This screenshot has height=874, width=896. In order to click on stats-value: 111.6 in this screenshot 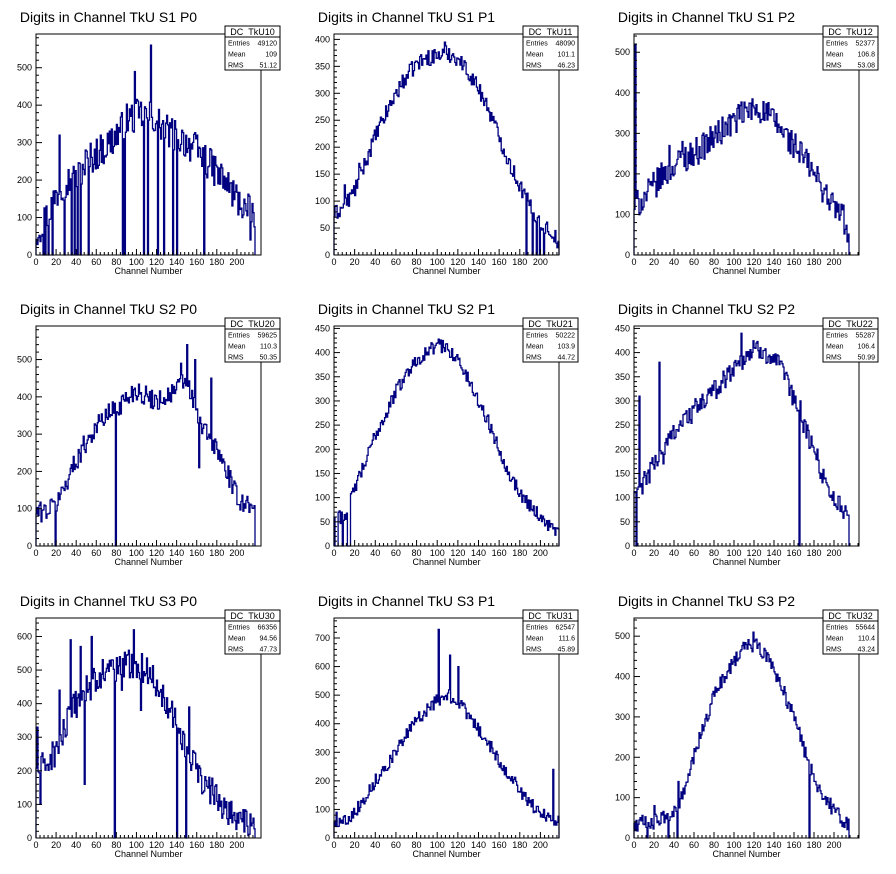, I will do `click(567, 639)`.